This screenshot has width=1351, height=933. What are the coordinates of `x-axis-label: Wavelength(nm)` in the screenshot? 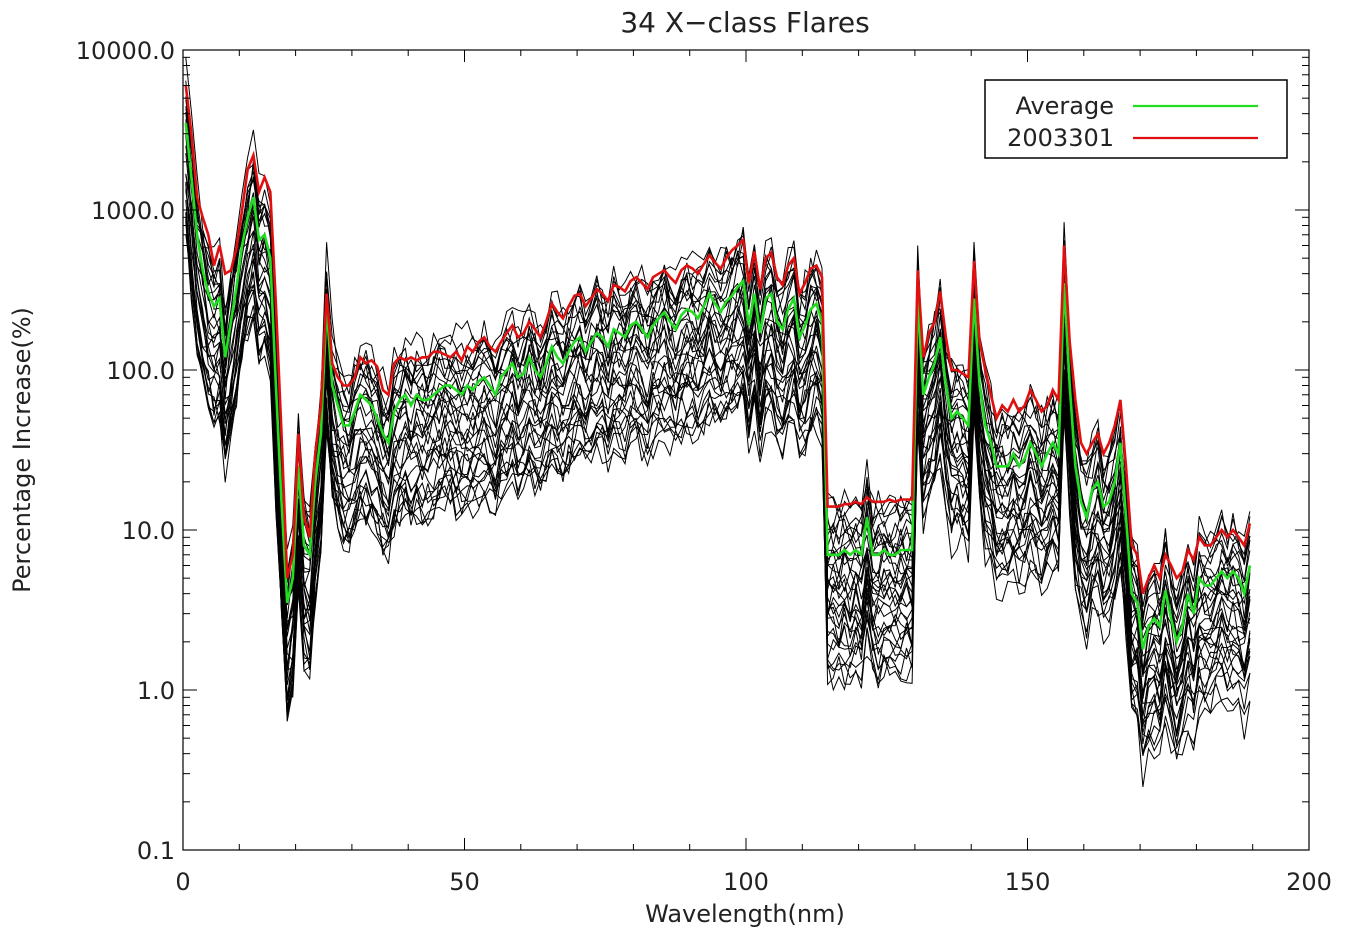 It's located at (745, 914).